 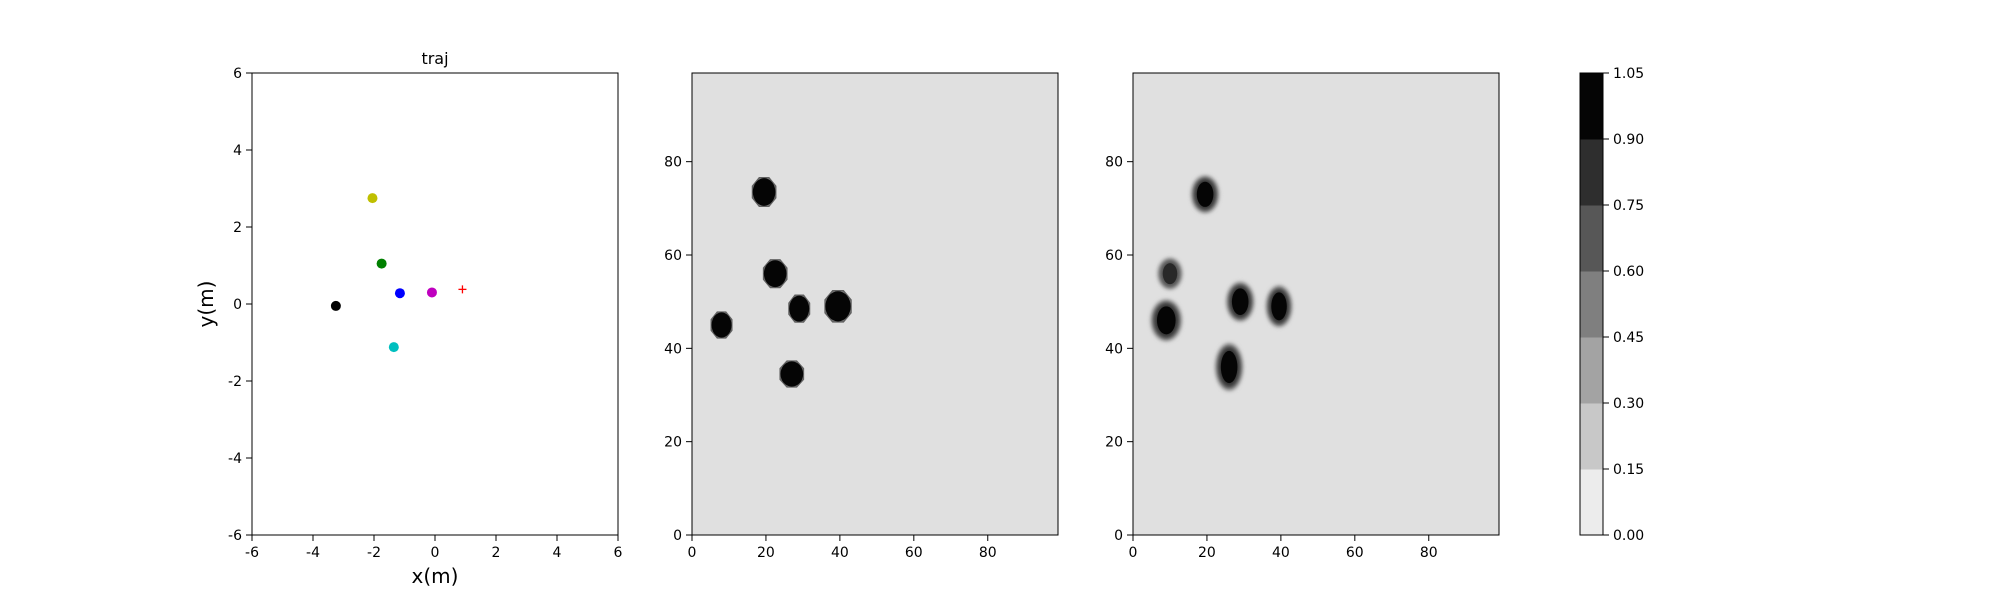 I want to click on colorbar: 0.00 0.15 0.30 0.45 0.60 0.75 0.90 1.05, so click(x=1611, y=305).